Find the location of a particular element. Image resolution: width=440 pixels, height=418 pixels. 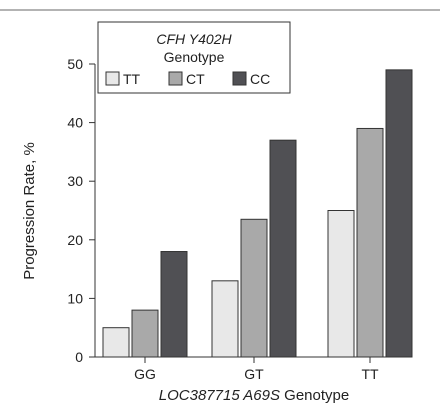

x-axis-ticks: GG GT TT is located at coordinates (256, 369).